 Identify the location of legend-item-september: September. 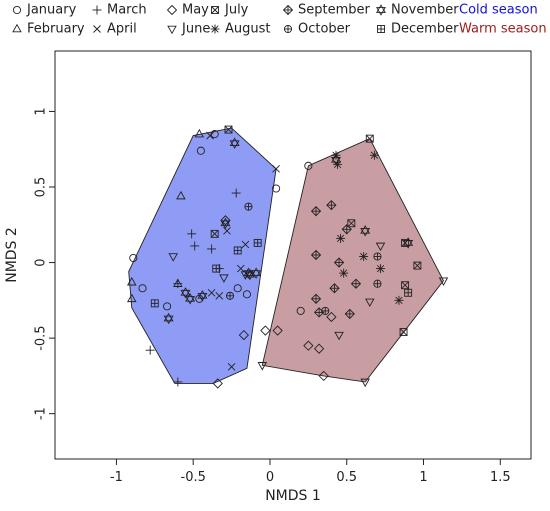
(326, 10).